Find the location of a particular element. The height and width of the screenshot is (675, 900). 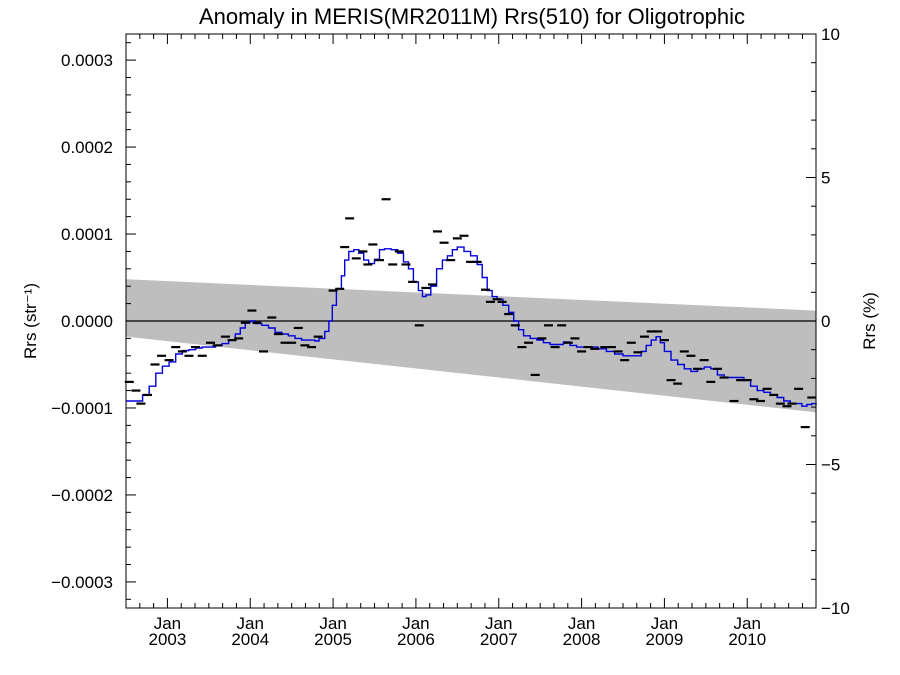

x-tick-year: 2007 is located at coordinates (499, 639).